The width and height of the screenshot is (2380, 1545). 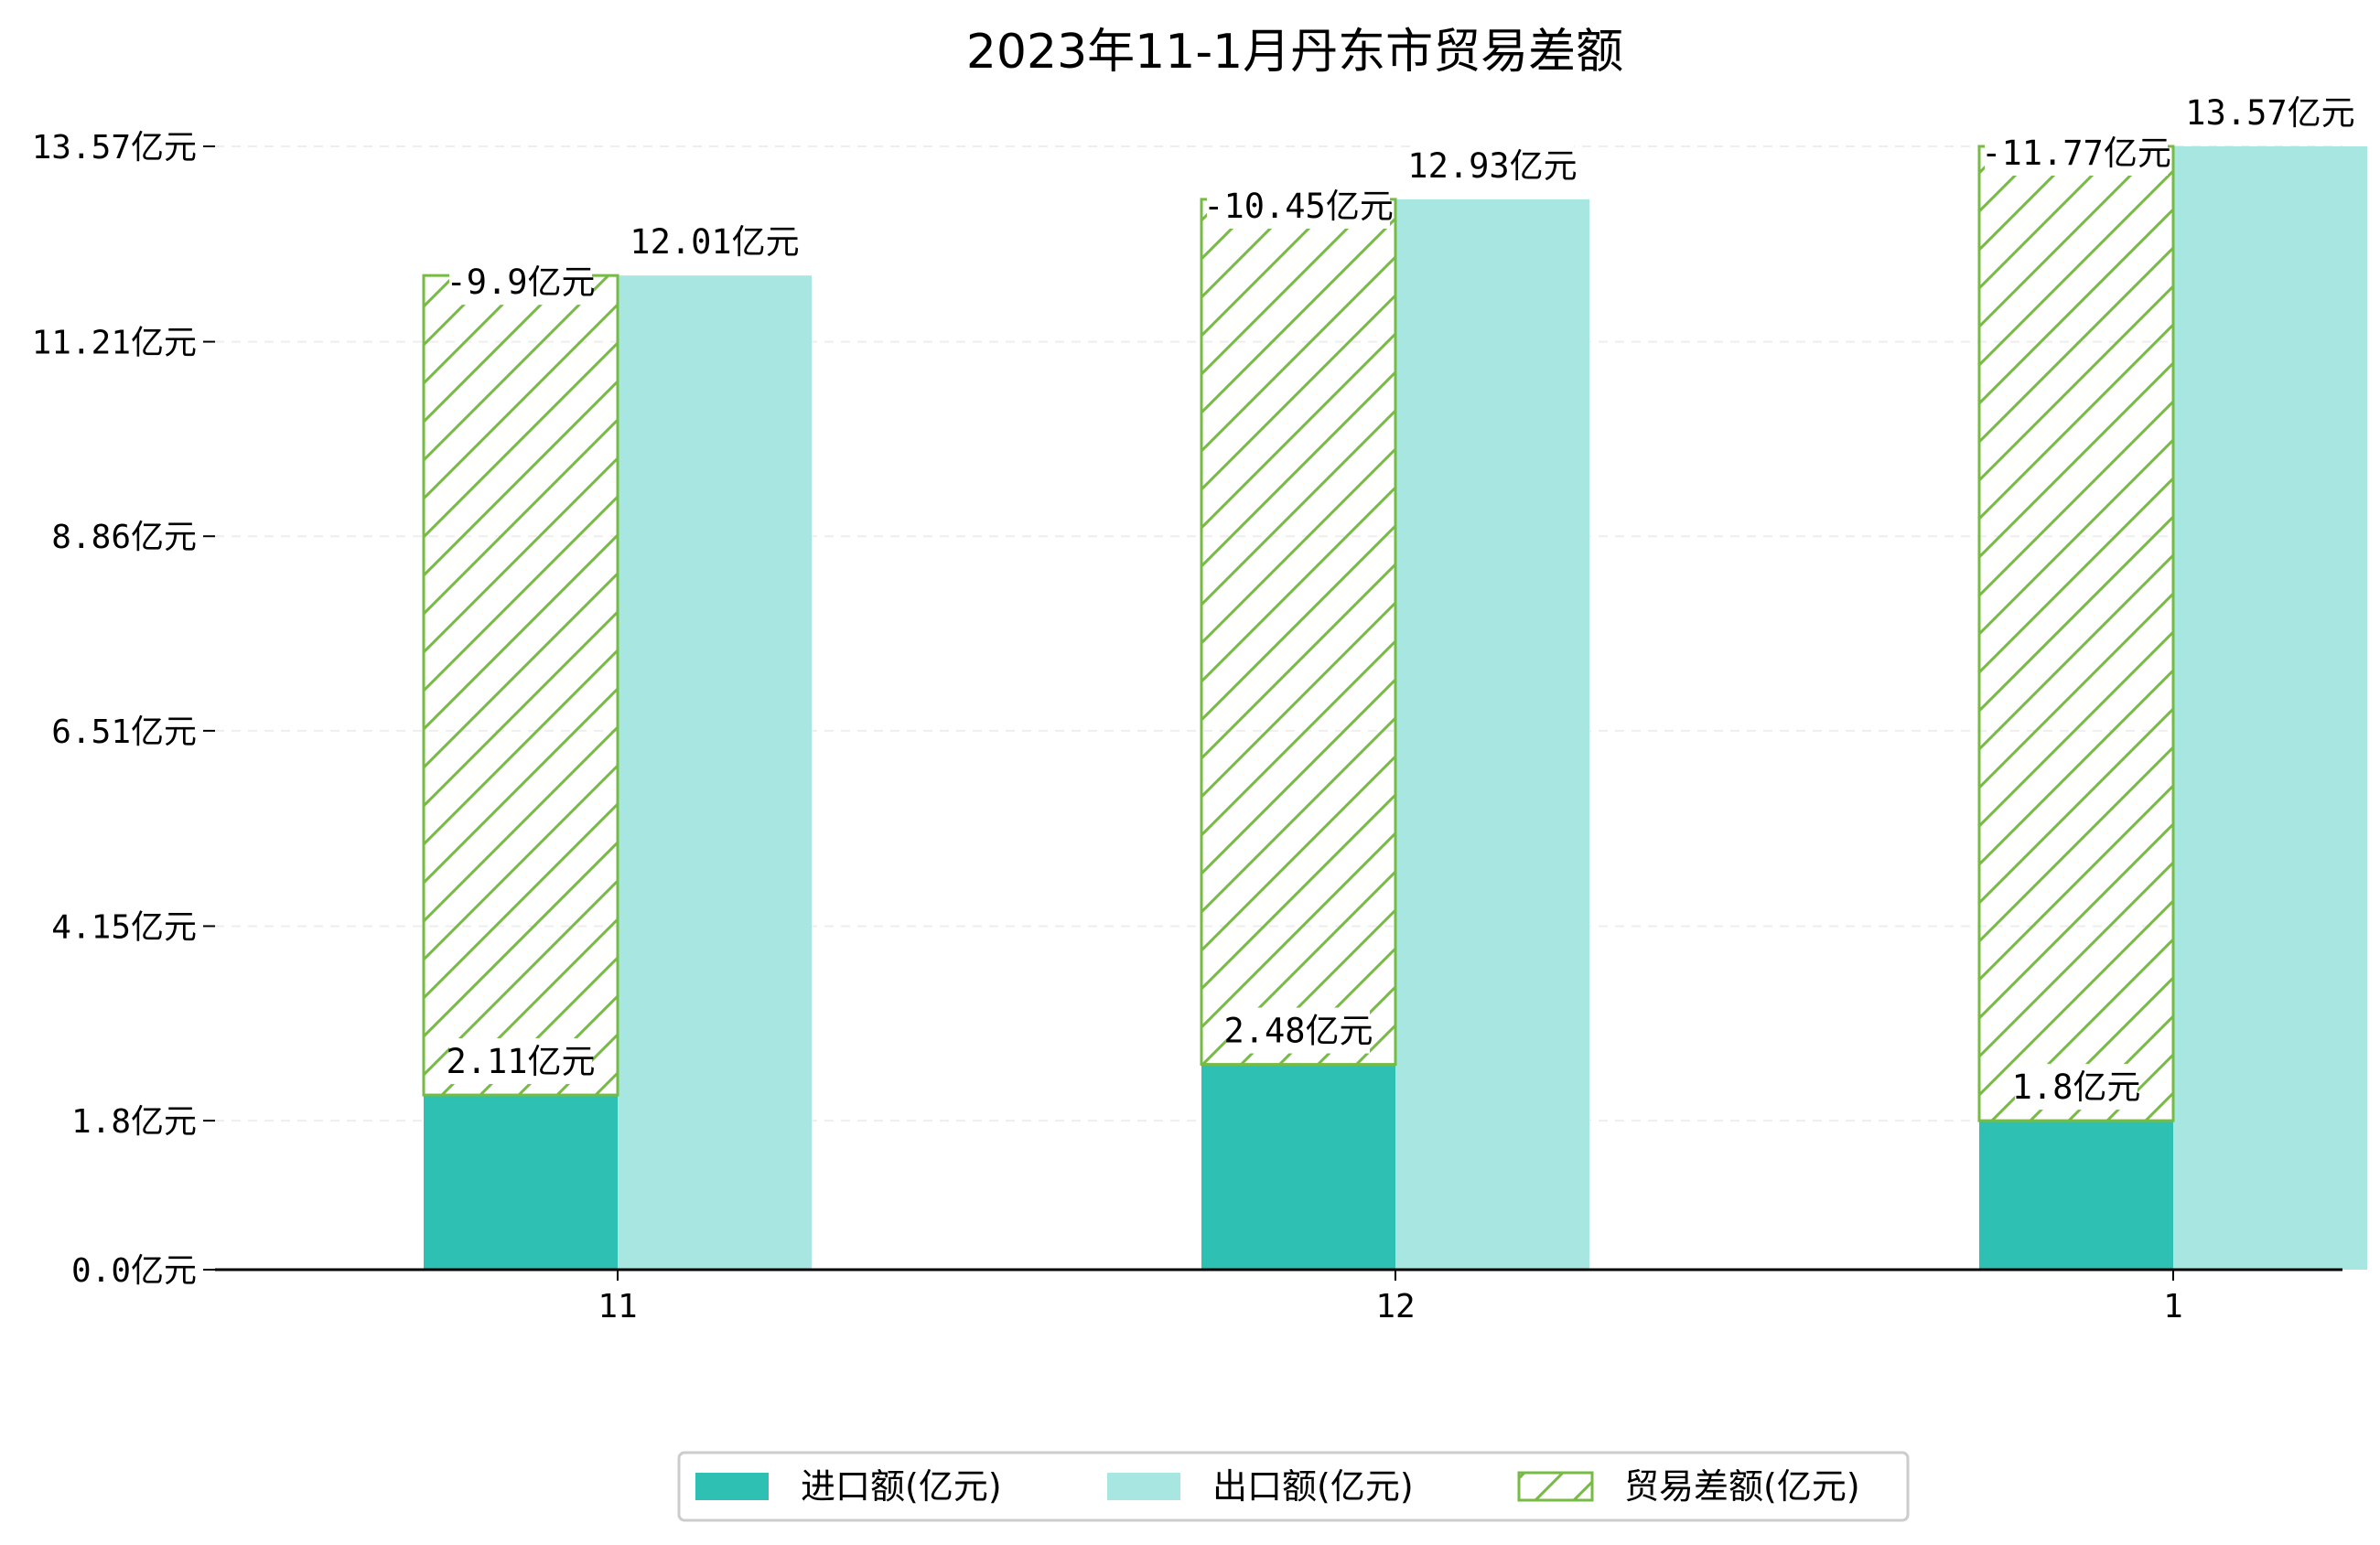 I want to click on import-value-label: 2.48亿元, so click(x=1298, y=1031).